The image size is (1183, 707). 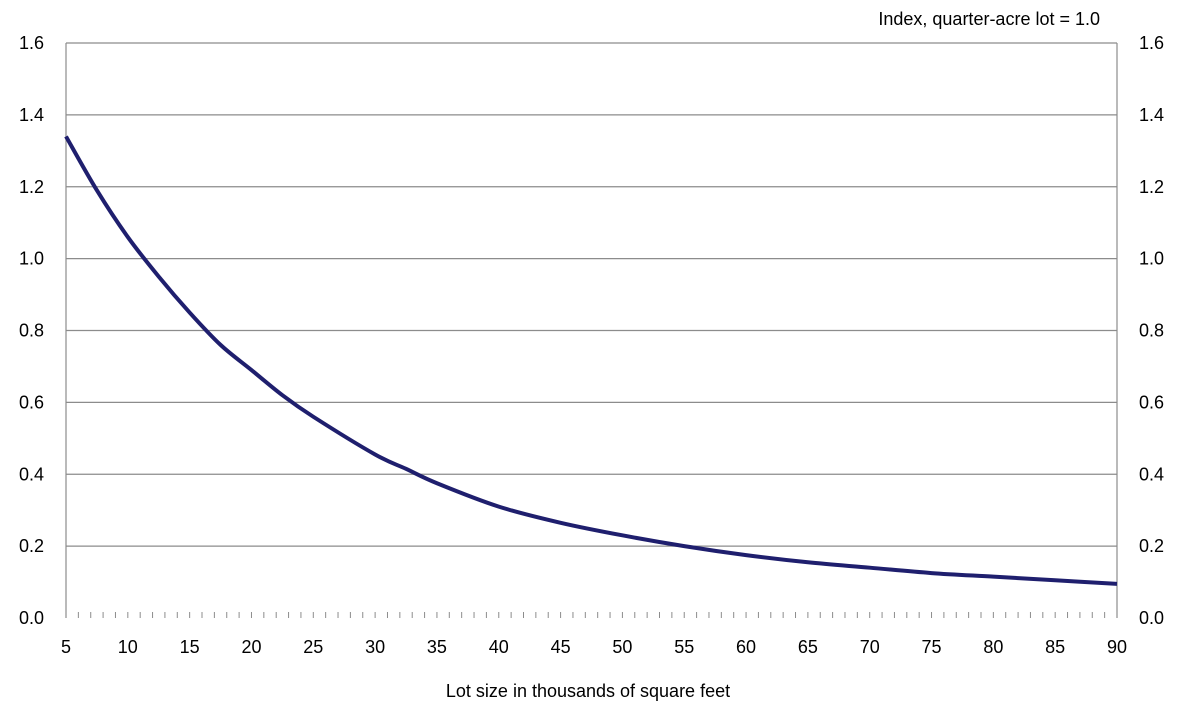 I want to click on y-tick-label-left: 1.4, so click(x=31, y=115).